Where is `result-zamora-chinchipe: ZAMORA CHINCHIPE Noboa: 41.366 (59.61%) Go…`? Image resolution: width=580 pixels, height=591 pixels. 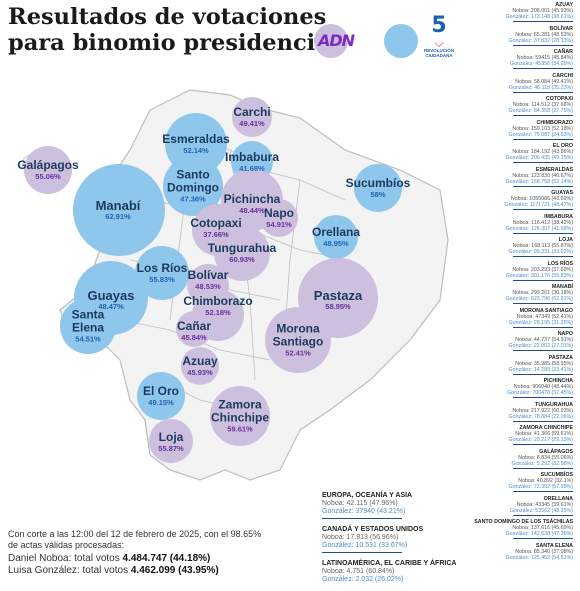 result-zamora-chinchipe: ZAMORA CHINCHIPE Noboa: 41.366 (59.61%) Go… is located at coordinates (540, 435).